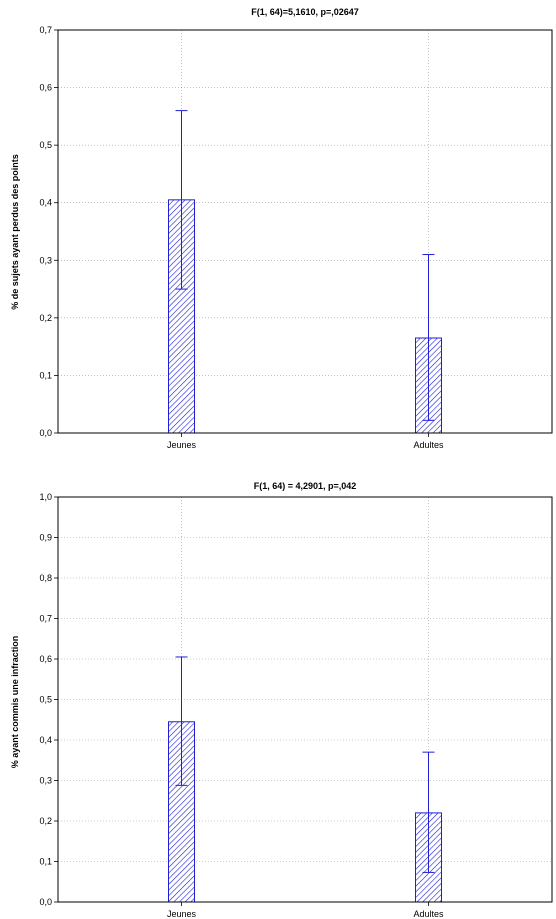 The image size is (556, 919). What do you see at coordinates (15, 232) in the screenshot?
I see `y-axis-label: % de sujets ayant perdus des points` at bounding box center [15, 232].